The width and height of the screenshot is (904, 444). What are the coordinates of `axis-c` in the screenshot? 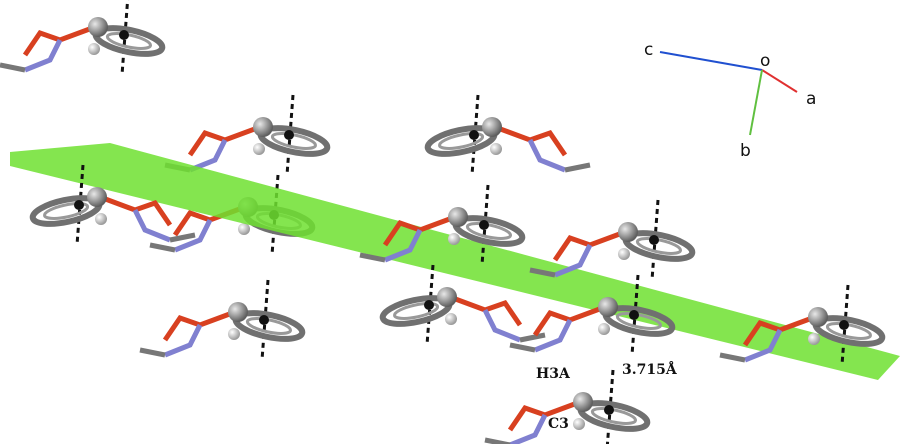 It's located at (711, 61).